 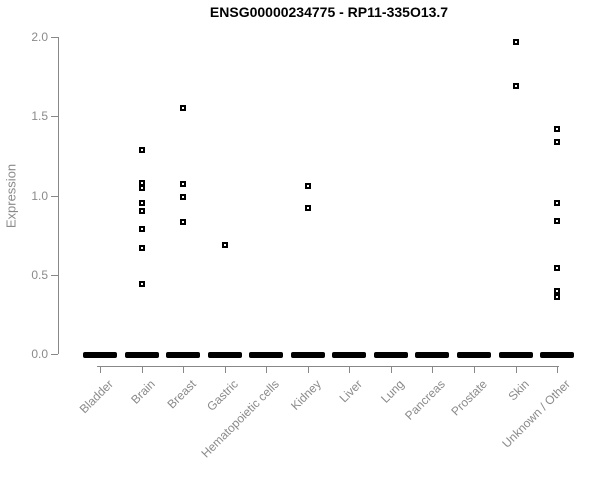 What do you see at coordinates (39, 274) in the screenshot?
I see `y-tick-label: 0.5` at bounding box center [39, 274].